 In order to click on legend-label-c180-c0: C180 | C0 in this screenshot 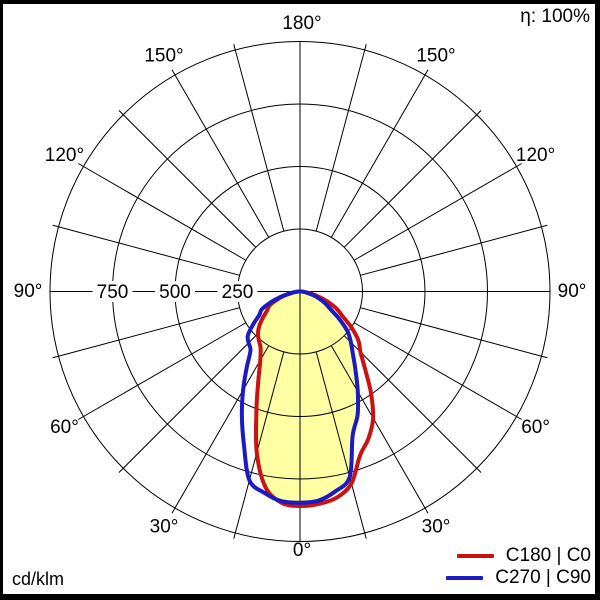, I will do `click(548, 555)`.